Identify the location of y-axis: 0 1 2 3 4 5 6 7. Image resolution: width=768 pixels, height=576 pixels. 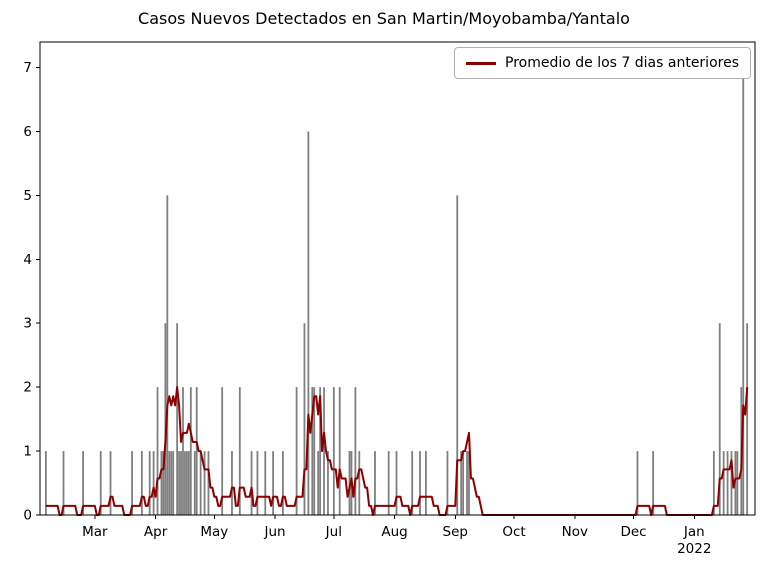
(31, 292).